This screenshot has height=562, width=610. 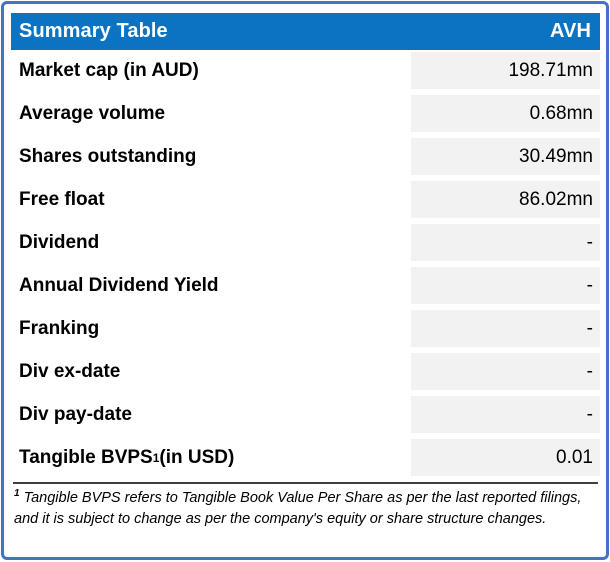 I want to click on row-label: Shares outstanding, so click(x=211, y=156).